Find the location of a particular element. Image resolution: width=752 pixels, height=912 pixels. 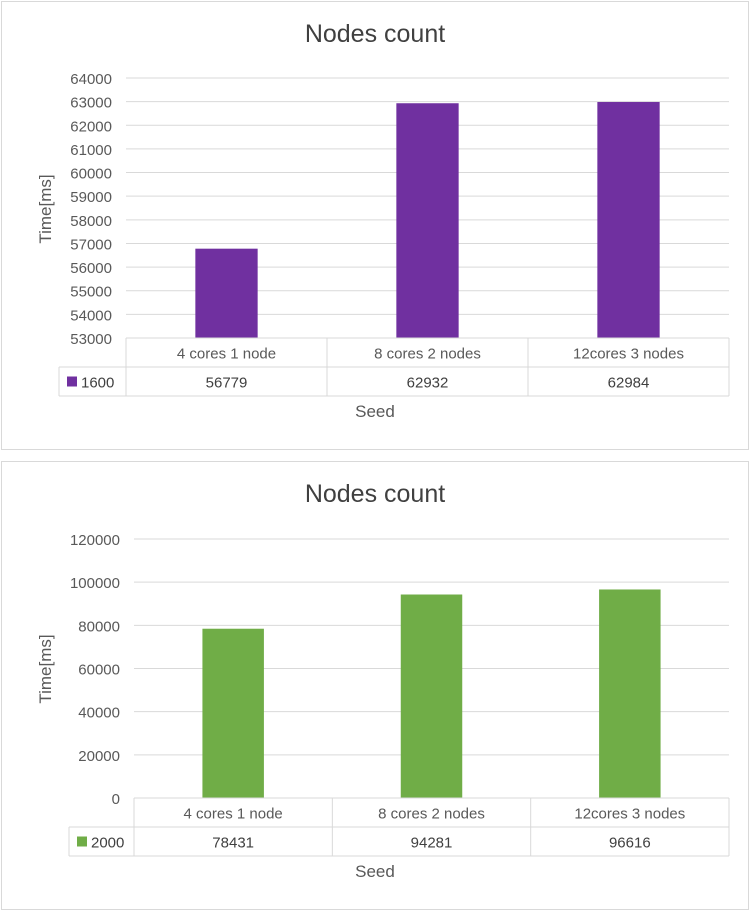

y-tick-label: 57000 is located at coordinates (91, 244).